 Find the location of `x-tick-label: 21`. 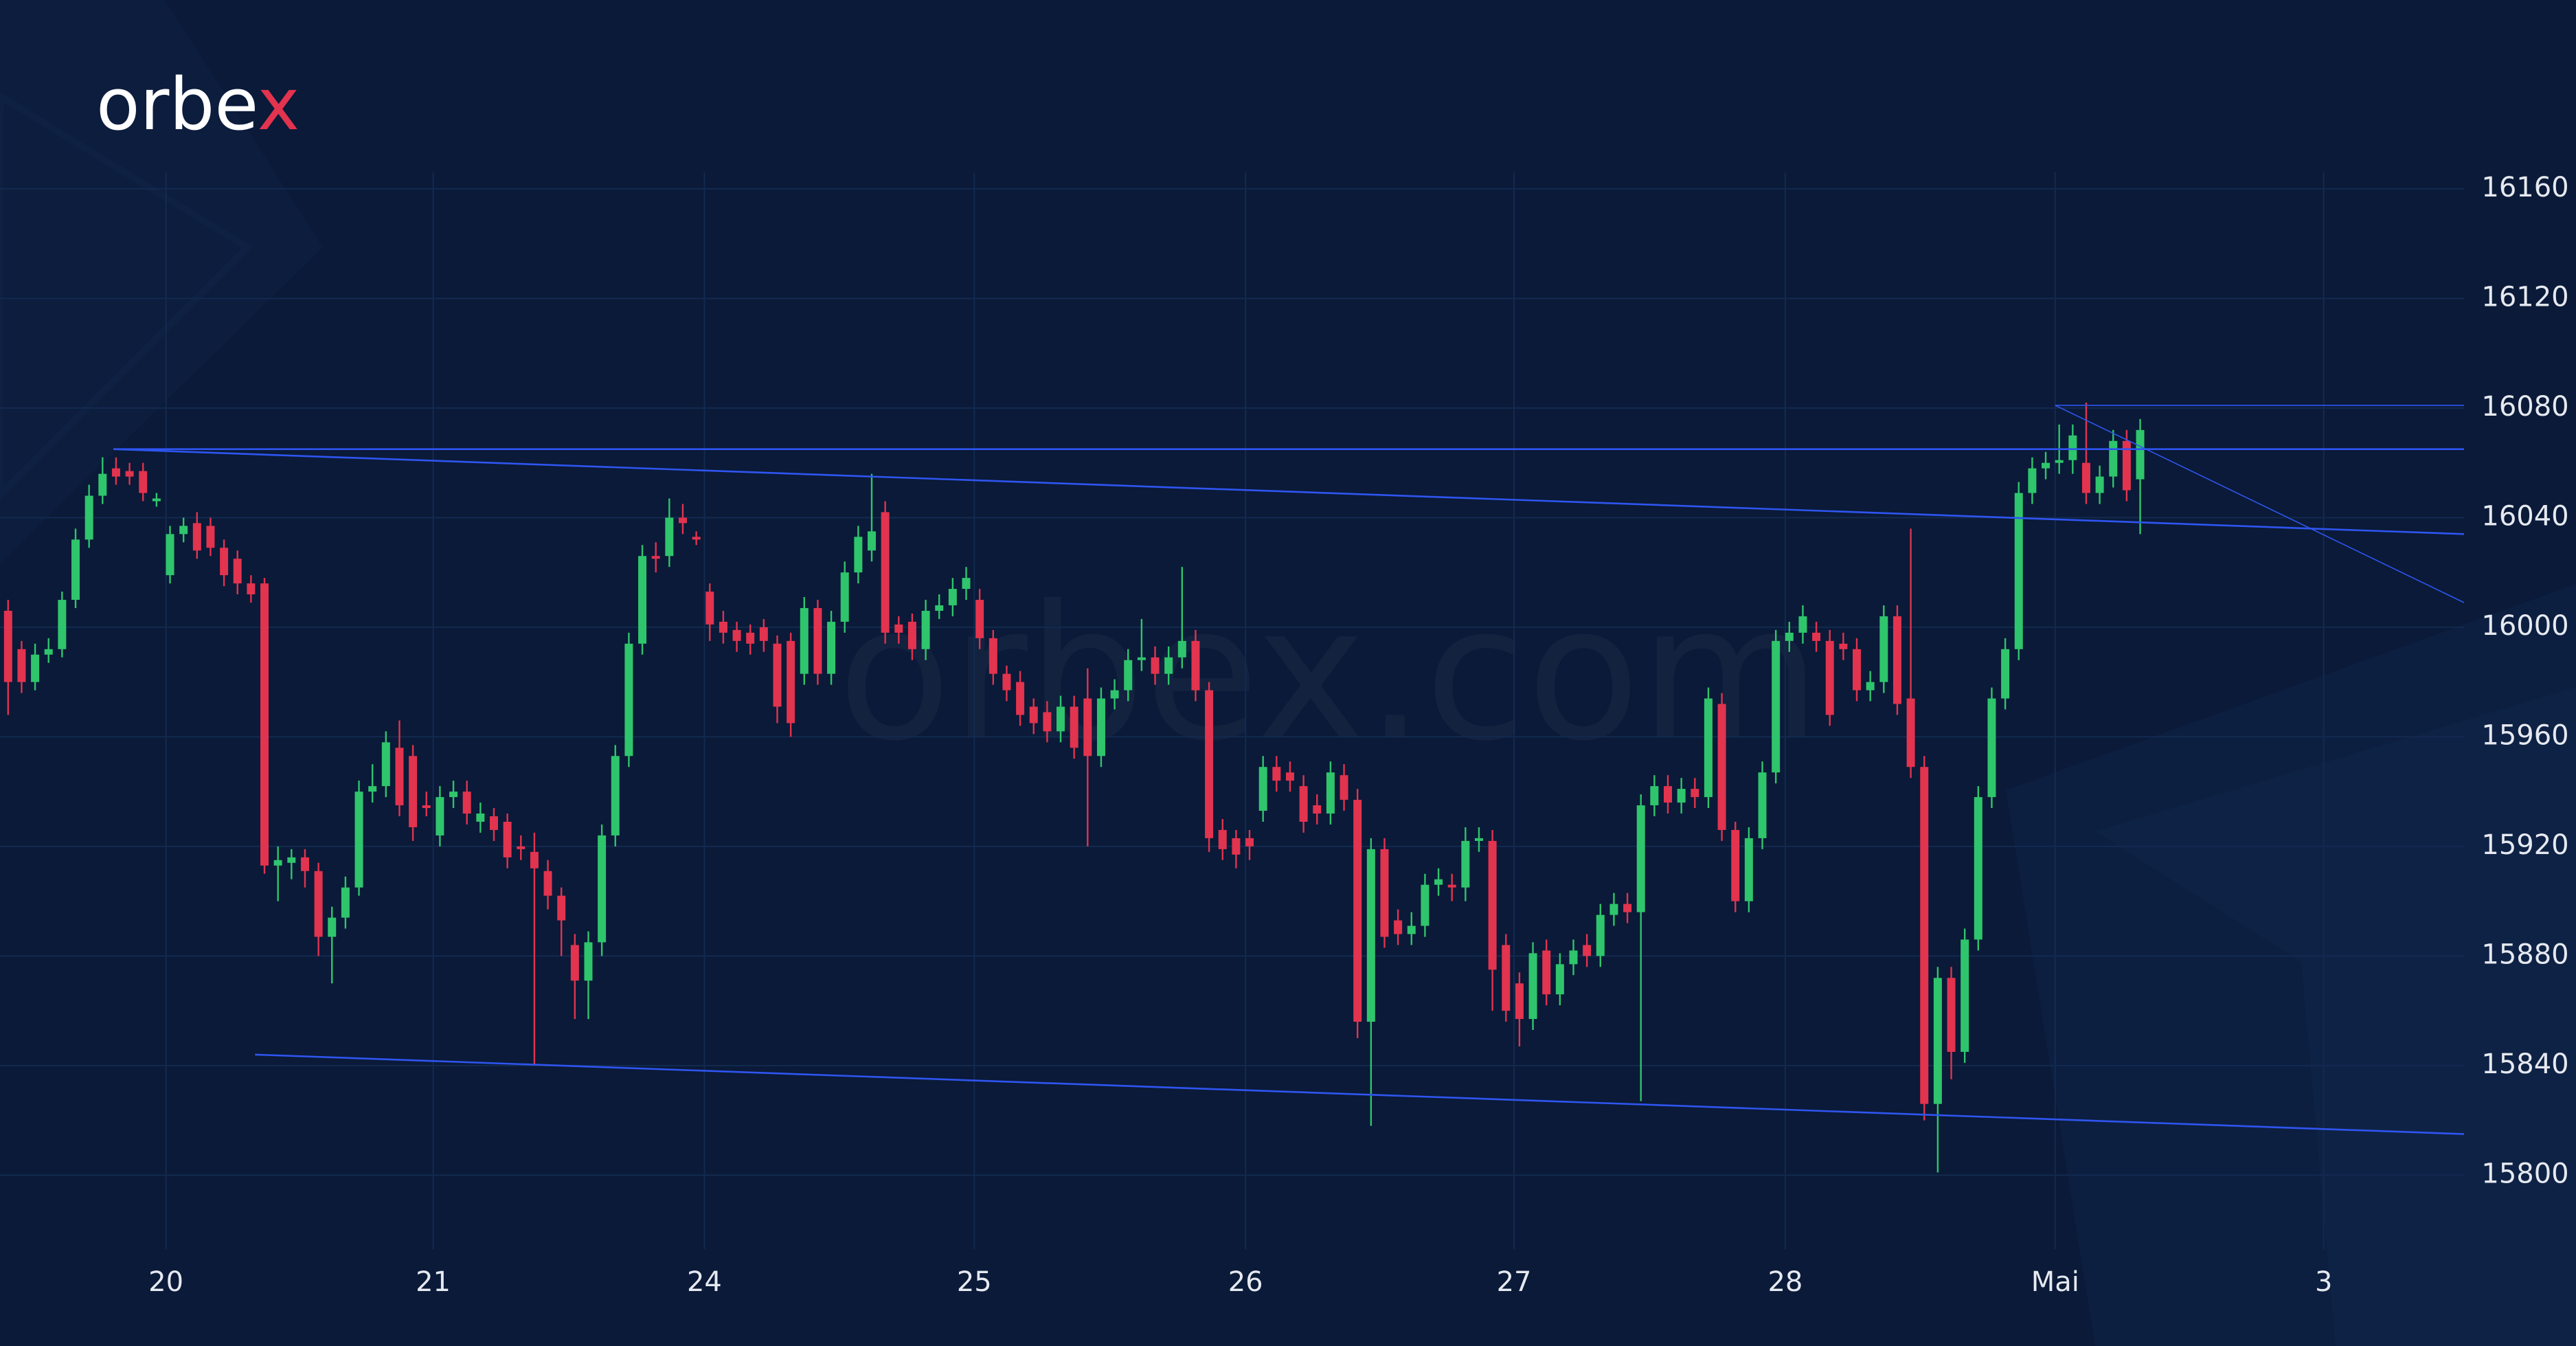

x-tick-label: 21 is located at coordinates (433, 1282).